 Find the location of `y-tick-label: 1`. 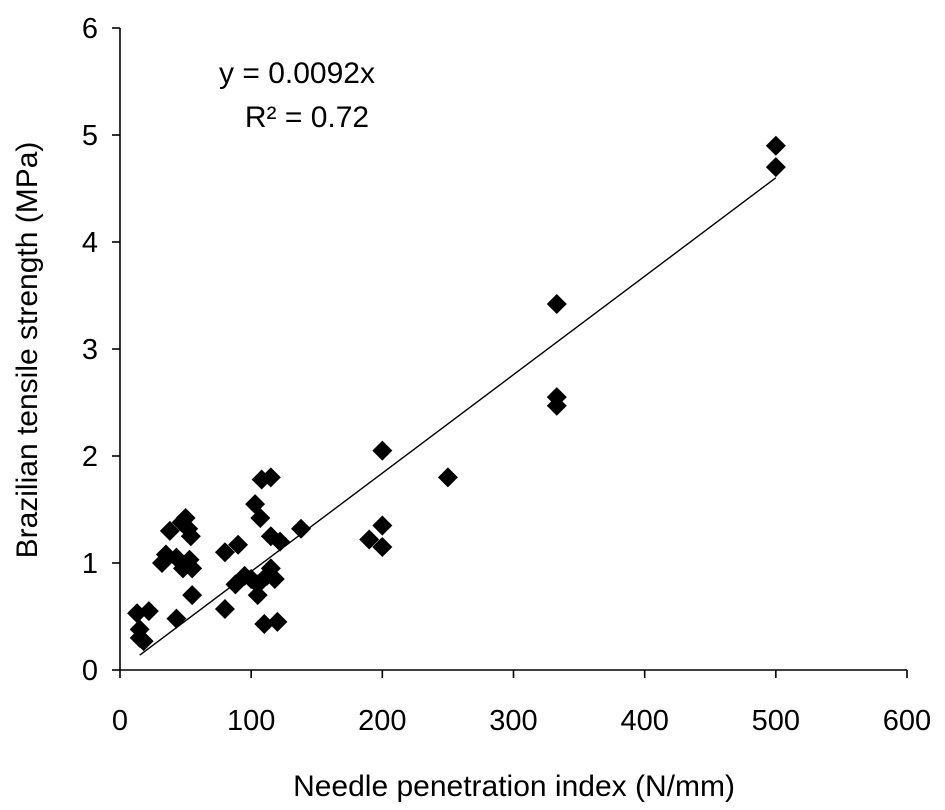

y-tick-label: 1 is located at coordinates (90, 564).